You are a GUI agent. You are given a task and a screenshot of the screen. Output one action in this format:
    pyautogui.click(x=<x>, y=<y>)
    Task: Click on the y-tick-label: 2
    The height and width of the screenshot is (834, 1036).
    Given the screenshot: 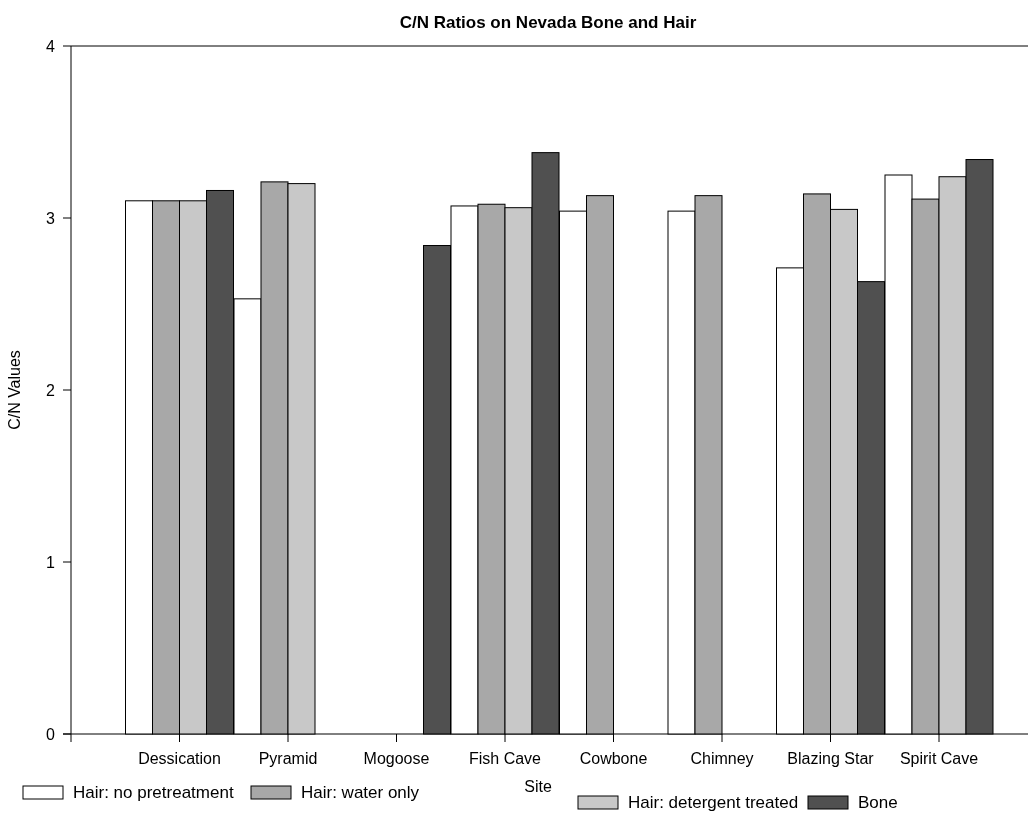 What is the action you would take?
    pyautogui.click(x=51, y=390)
    